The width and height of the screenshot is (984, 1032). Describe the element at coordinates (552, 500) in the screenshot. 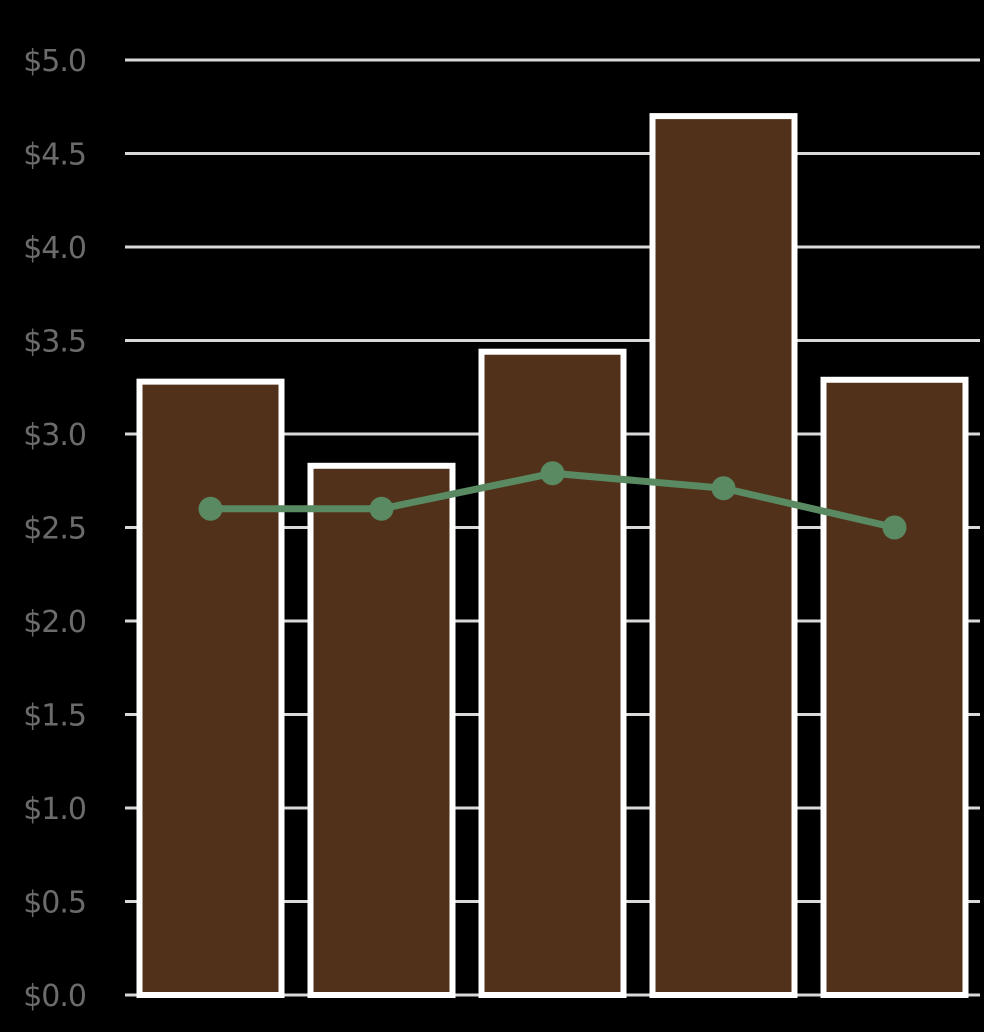

I see `line-series` at that location.